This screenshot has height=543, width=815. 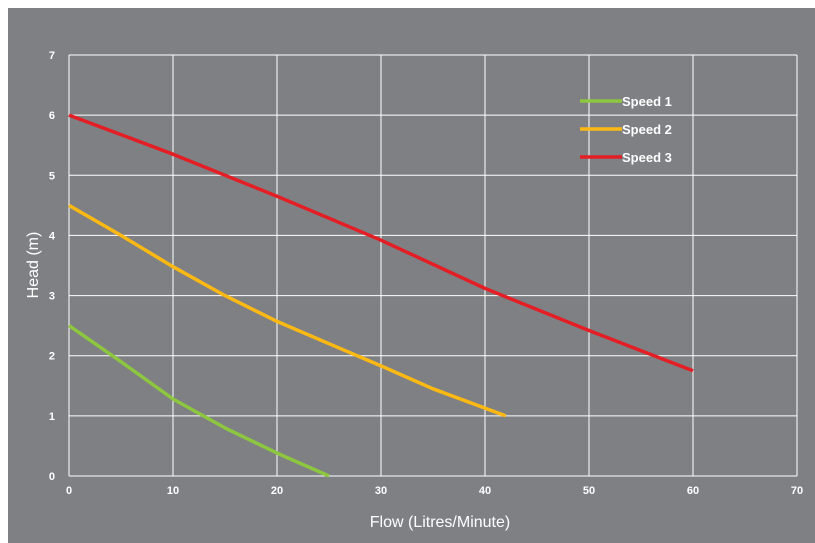 I want to click on x-tick-label: 10, so click(x=173, y=491).